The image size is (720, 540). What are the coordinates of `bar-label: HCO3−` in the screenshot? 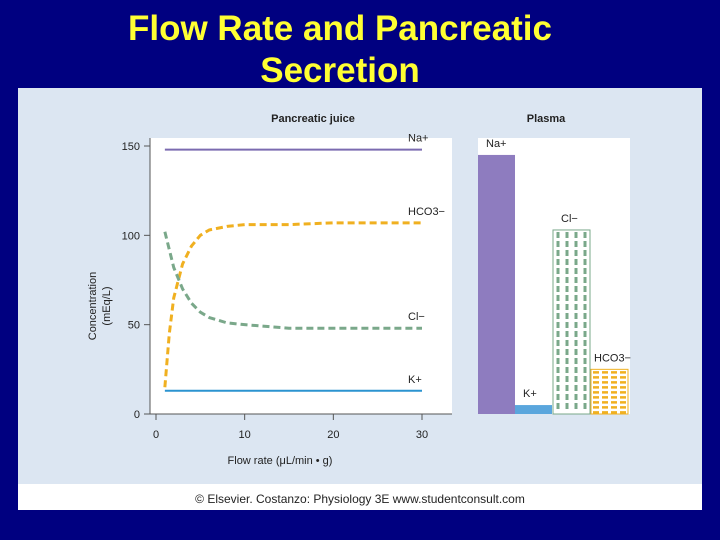 It's located at (612, 358).